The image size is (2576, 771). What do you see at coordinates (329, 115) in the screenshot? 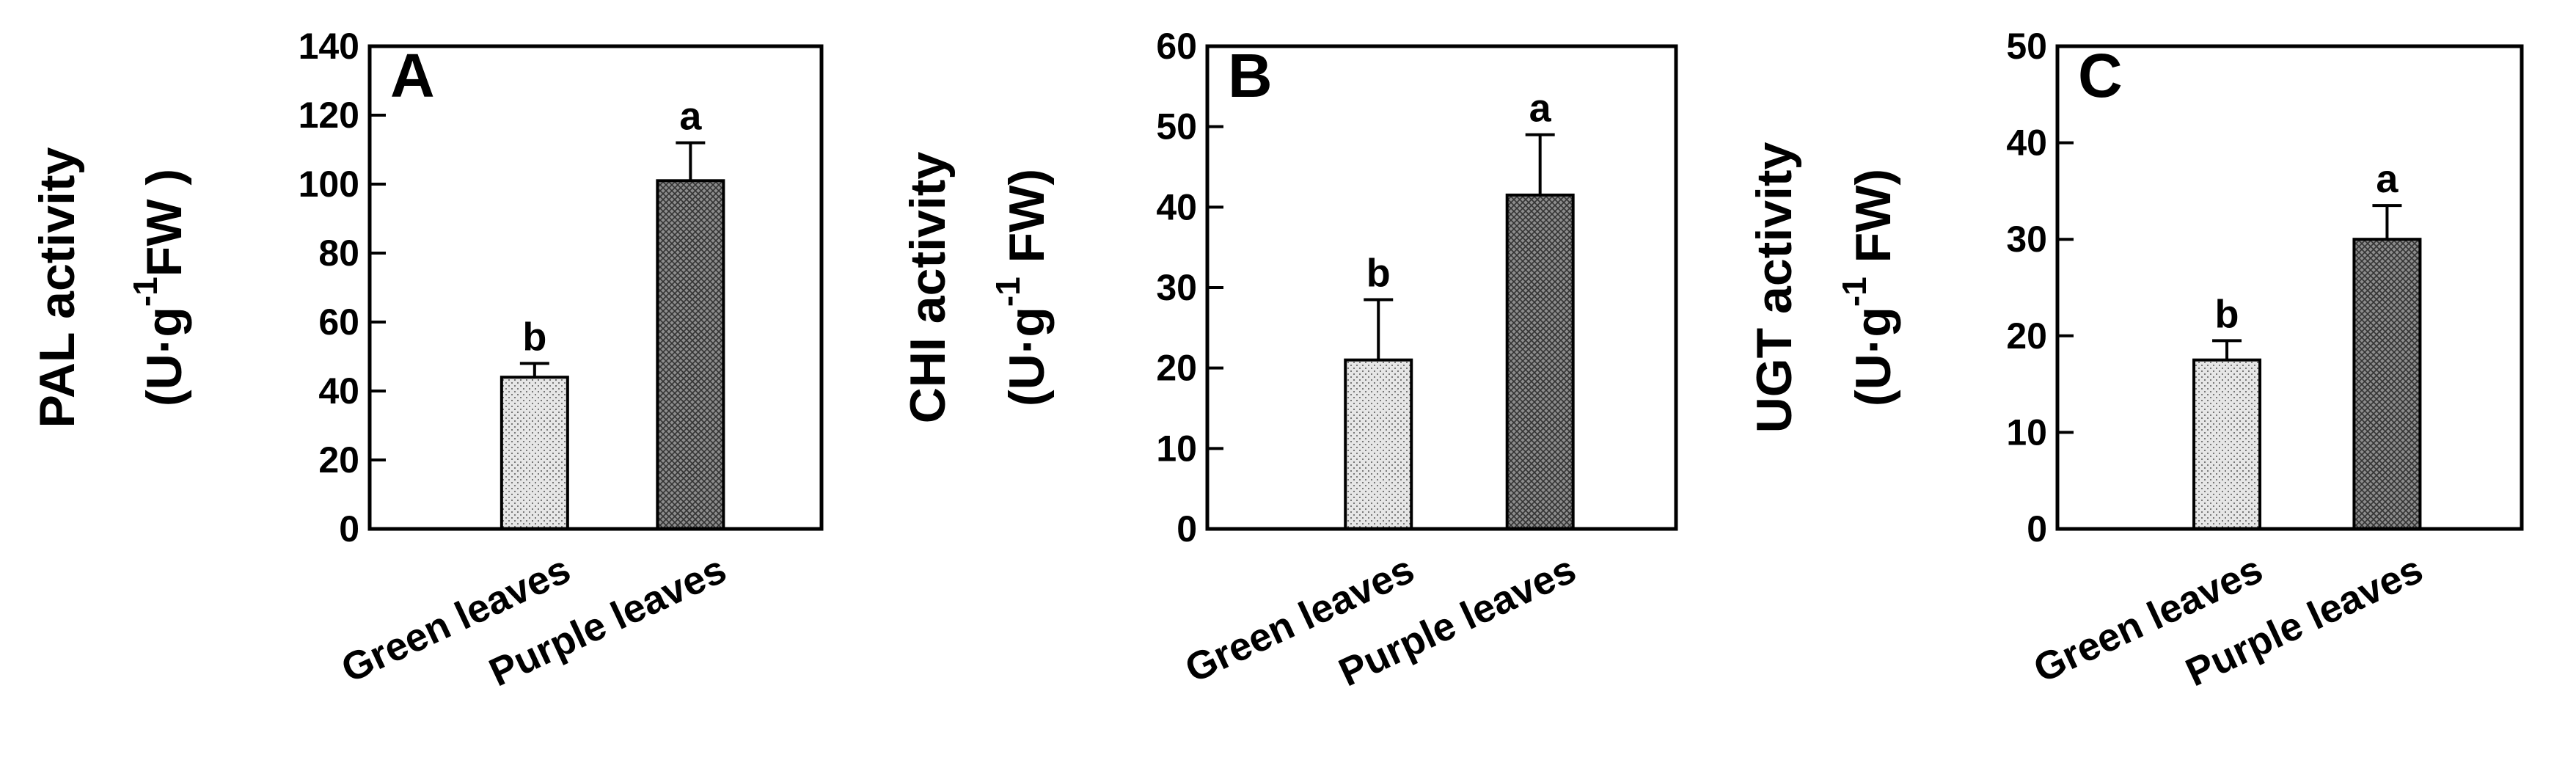
I see `y-tick-label: 120` at bounding box center [329, 115].